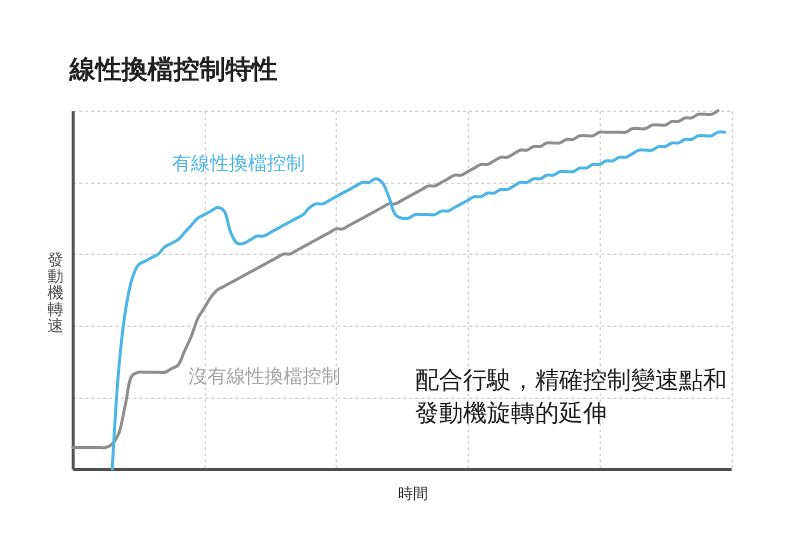 Image resolution: width=800 pixels, height=551 pixels. I want to click on annotation: 配合行駛，精確控制變速點和, so click(571, 380).